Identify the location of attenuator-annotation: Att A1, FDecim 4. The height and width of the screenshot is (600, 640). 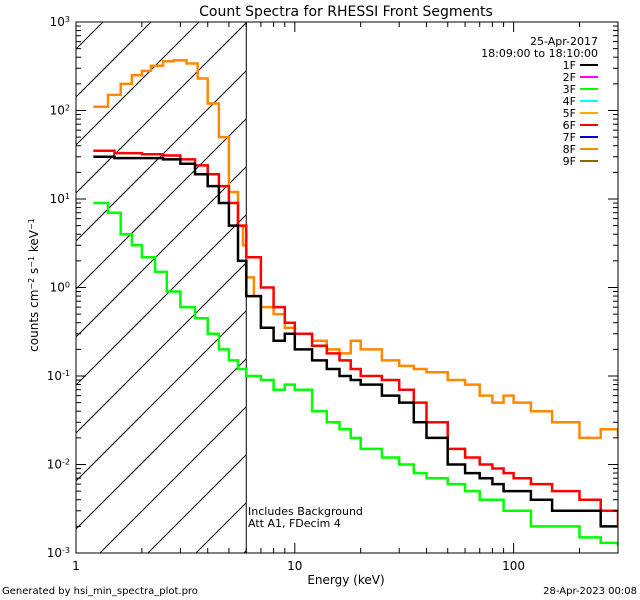
(294, 523).